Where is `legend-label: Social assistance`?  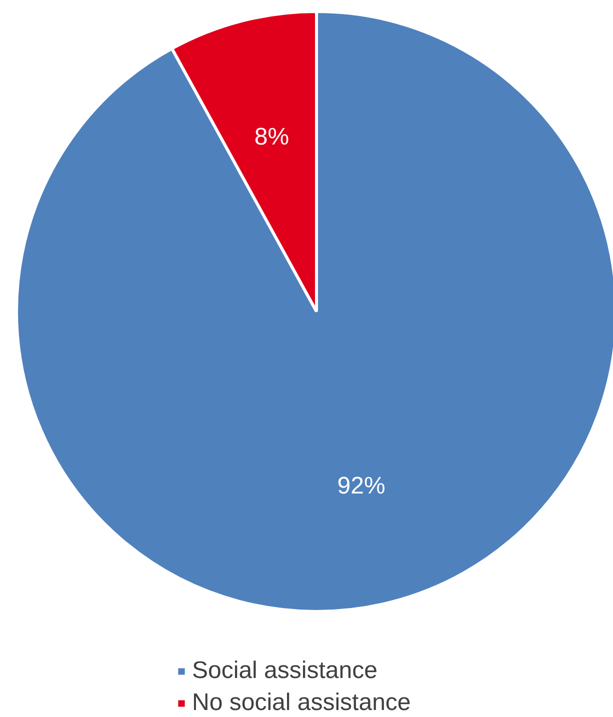
legend-label: Social assistance is located at coordinates (285, 671).